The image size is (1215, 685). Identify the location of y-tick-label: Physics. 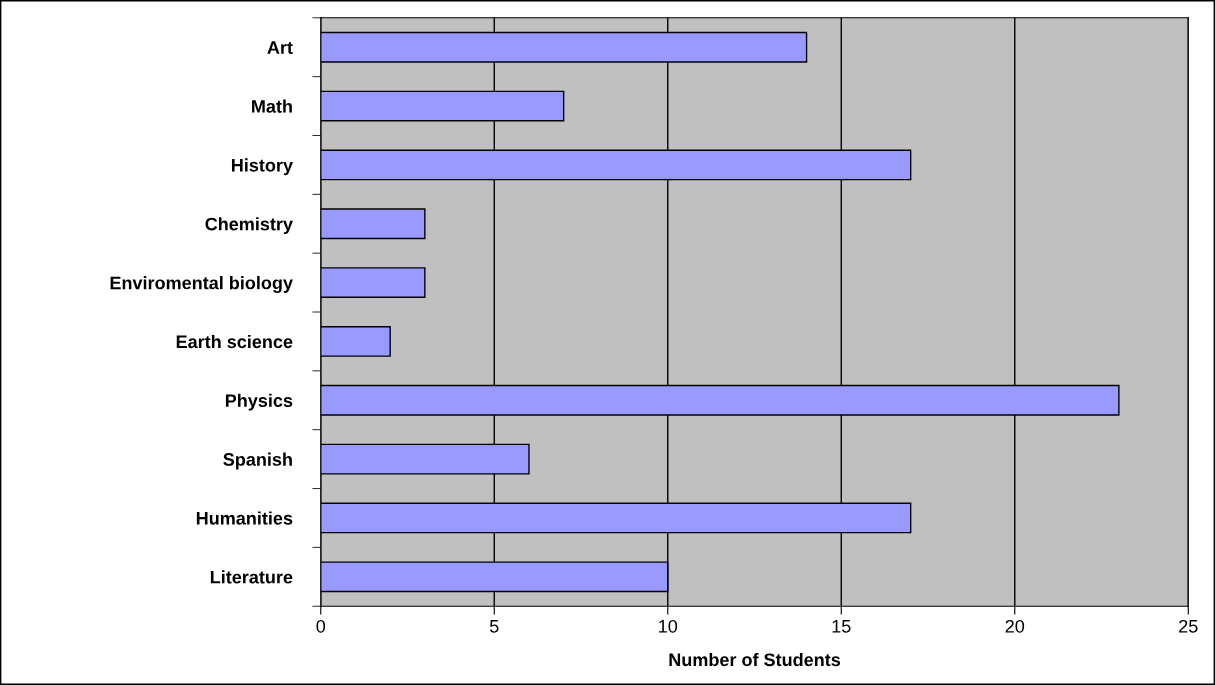
(259, 402).